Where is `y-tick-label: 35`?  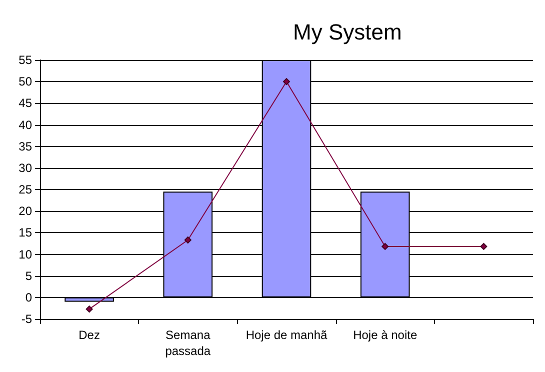
y-tick-label: 35 is located at coordinates (25, 146).